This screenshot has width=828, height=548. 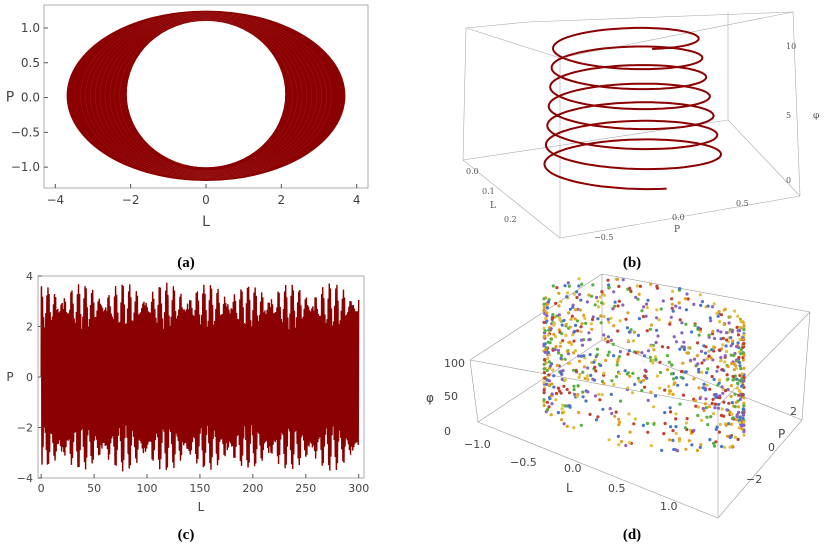 I want to click on x-tick-label: −0.5, so click(x=523, y=462).